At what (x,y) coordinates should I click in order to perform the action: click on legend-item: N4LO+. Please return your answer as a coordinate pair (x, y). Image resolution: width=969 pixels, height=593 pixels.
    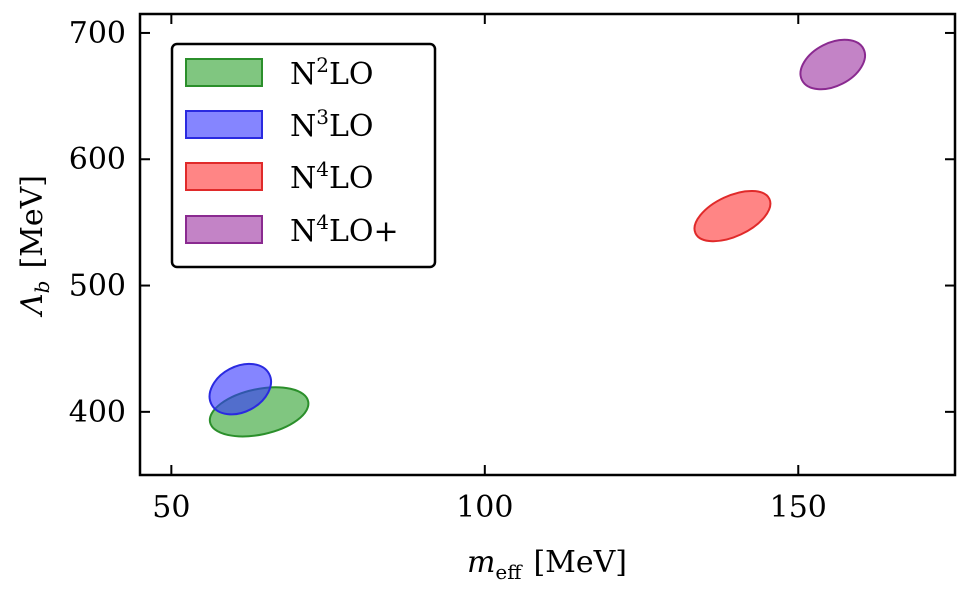
    Looking at the image, I should click on (292, 229).